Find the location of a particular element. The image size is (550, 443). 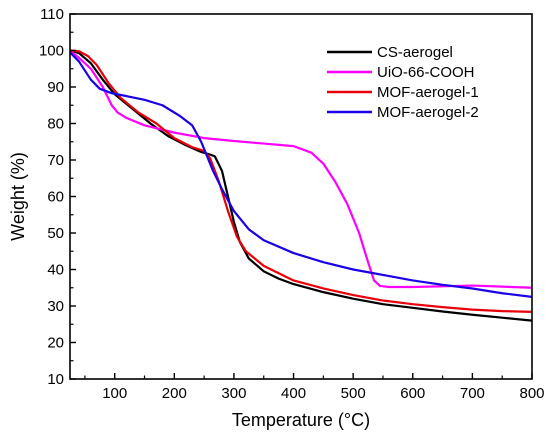

x-tick-label: 300 is located at coordinates (233, 393).